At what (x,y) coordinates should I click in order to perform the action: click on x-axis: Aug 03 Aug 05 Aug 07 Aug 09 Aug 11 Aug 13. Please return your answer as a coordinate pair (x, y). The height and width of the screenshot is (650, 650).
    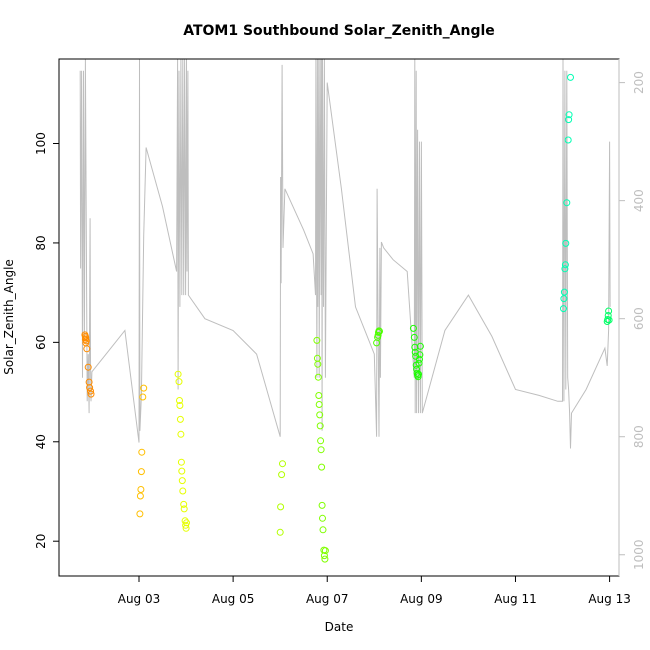
    Looking at the image, I should click on (374, 591).